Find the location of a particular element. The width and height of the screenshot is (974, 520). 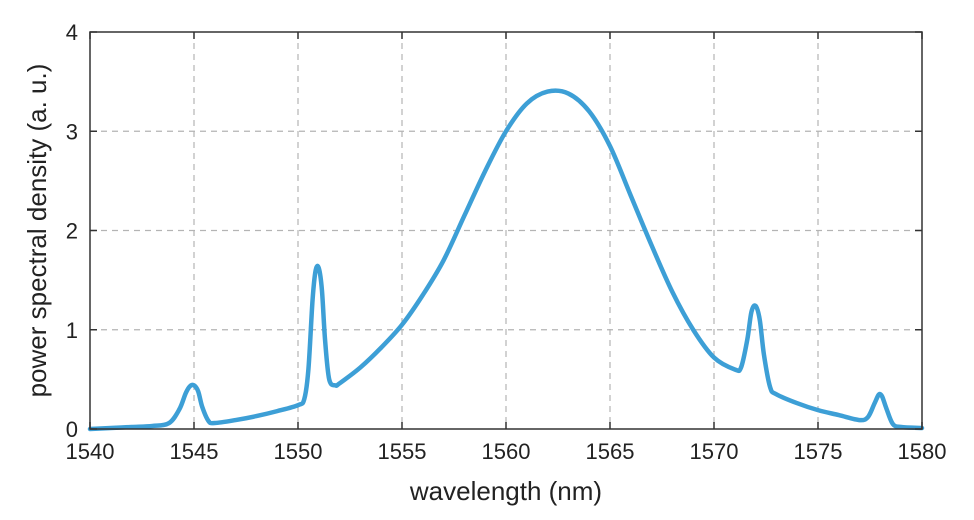

y-tick-labels: 0 1 2 3 4 is located at coordinates (72, 231).